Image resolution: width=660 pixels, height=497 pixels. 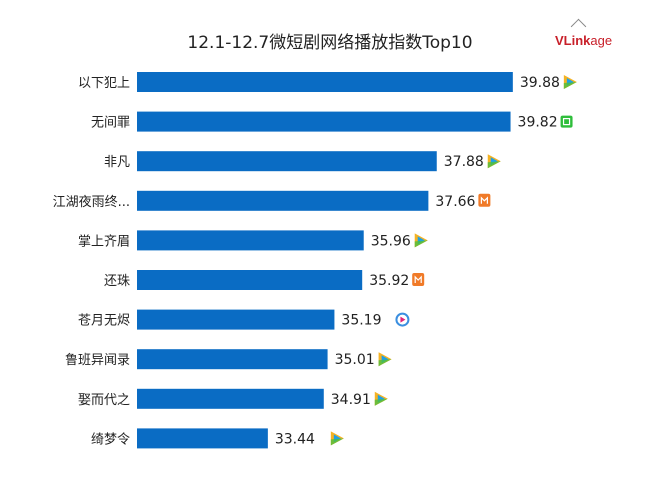 I want to click on logo-text: VLink, so click(x=573, y=40).